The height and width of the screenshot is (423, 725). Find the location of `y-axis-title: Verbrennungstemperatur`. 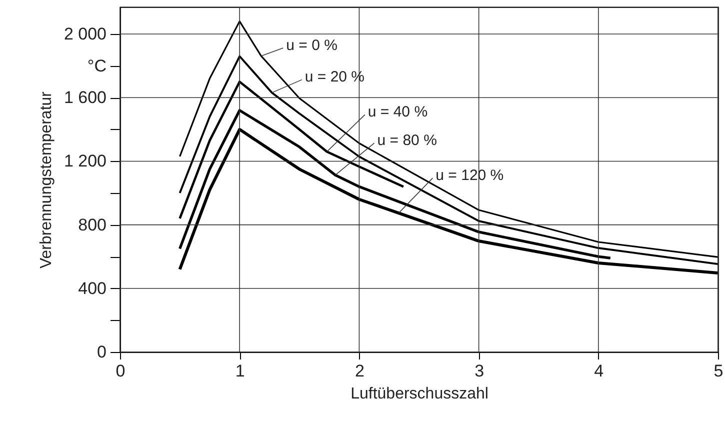

y-axis-title: Verbrennungstemperatur is located at coordinates (46, 179).